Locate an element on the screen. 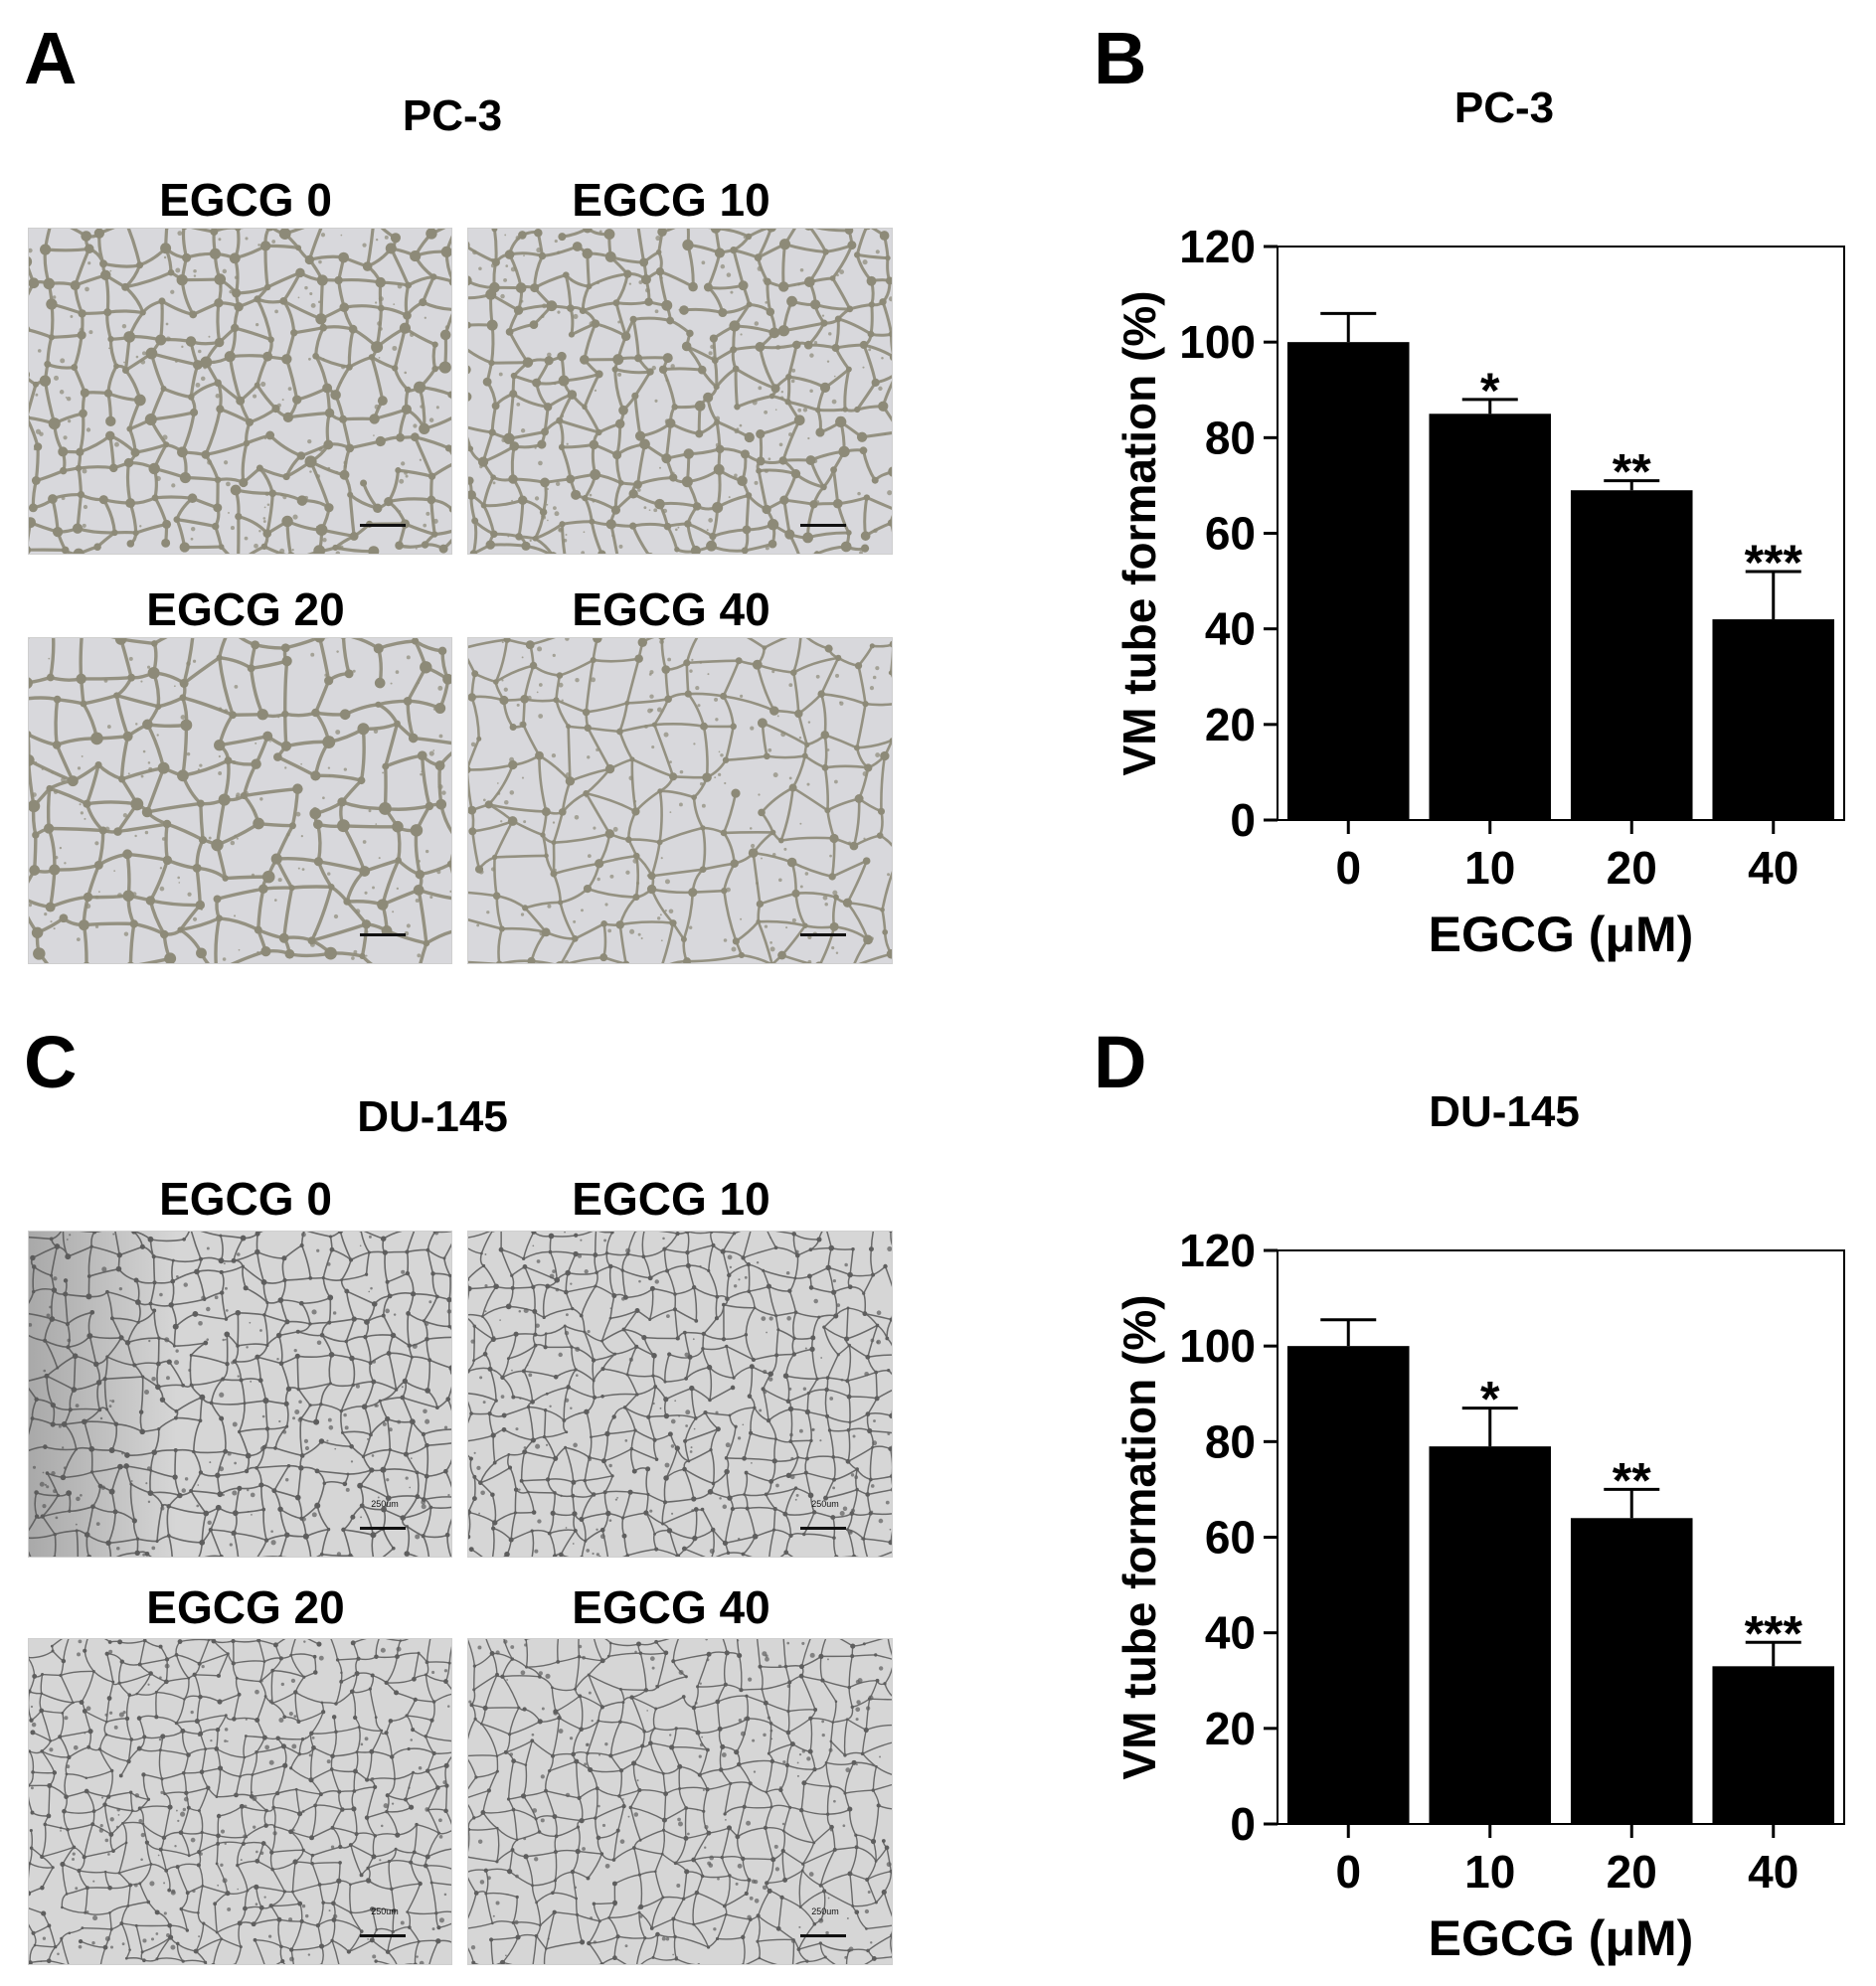 The width and height of the screenshot is (1876, 1986). panel-b-x-tick-label: 0 is located at coordinates (1348, 868).